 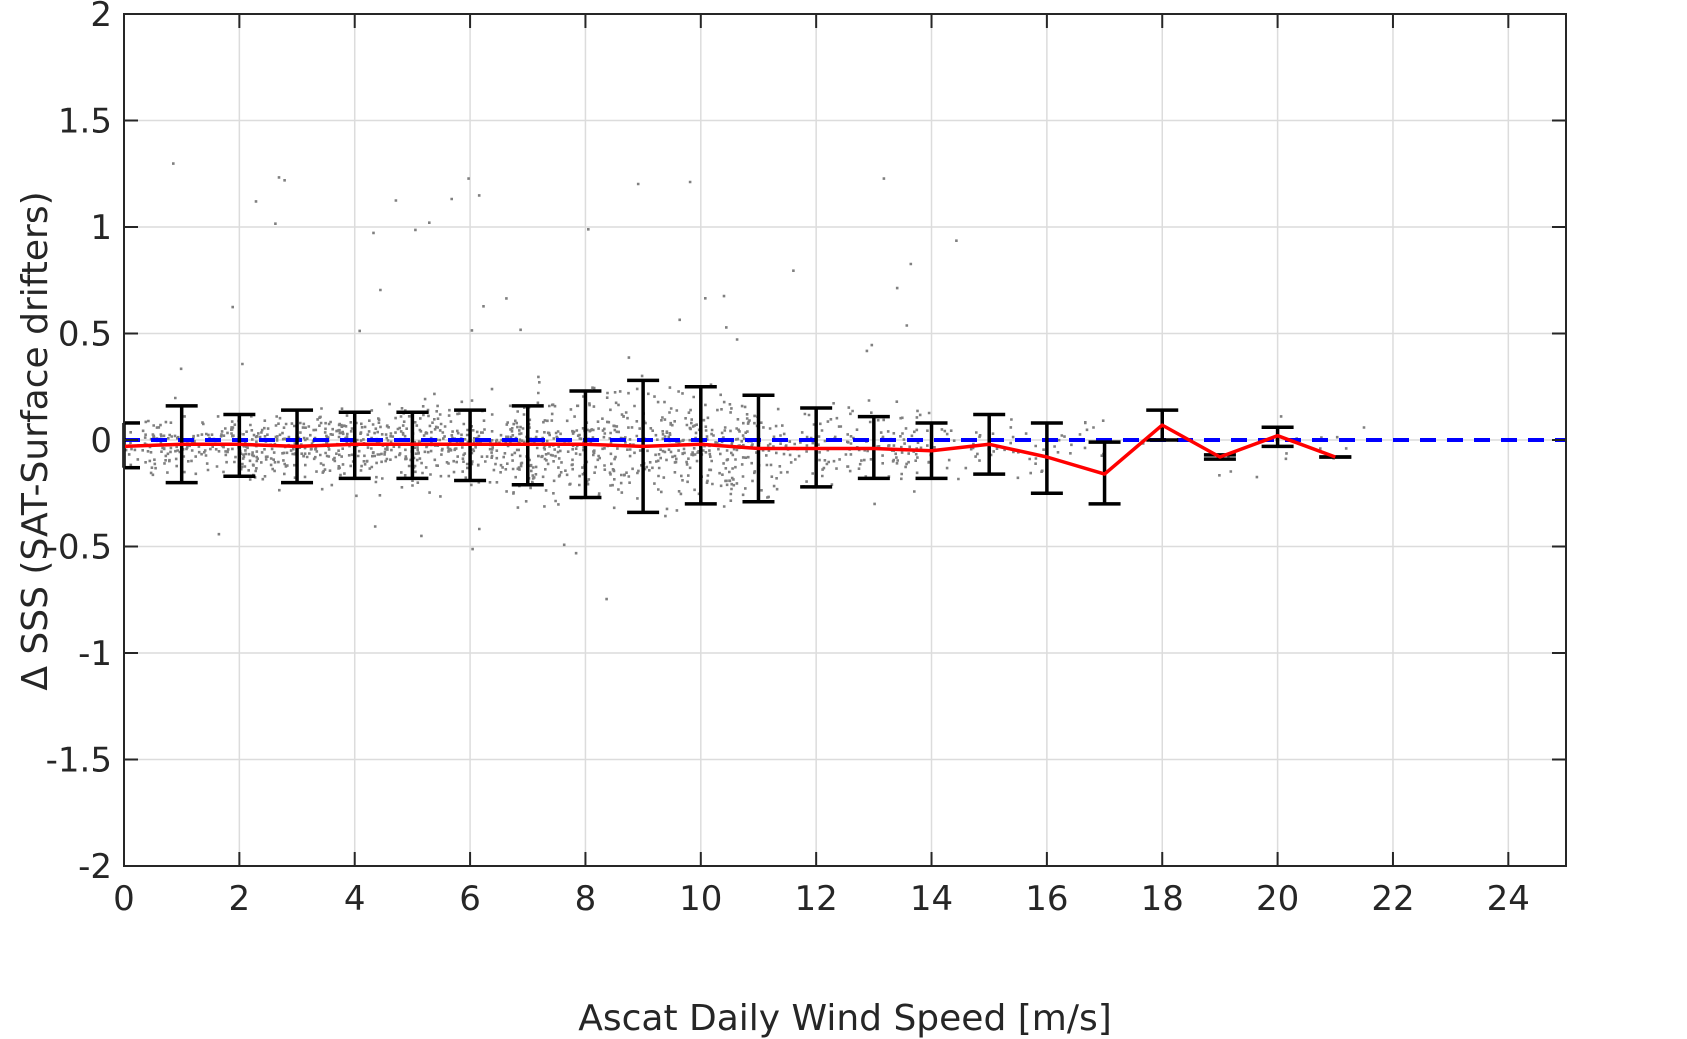 I want to click on x-tick-label: 10, so click(x=700, y=899).